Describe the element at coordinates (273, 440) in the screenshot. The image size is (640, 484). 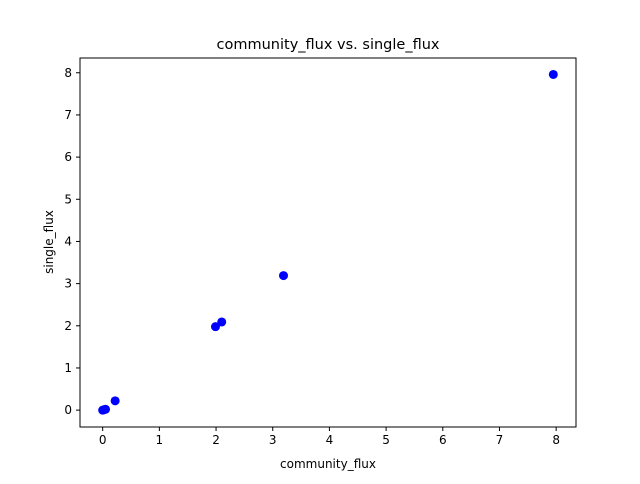
I see `x-tick-label: 3` at that location.